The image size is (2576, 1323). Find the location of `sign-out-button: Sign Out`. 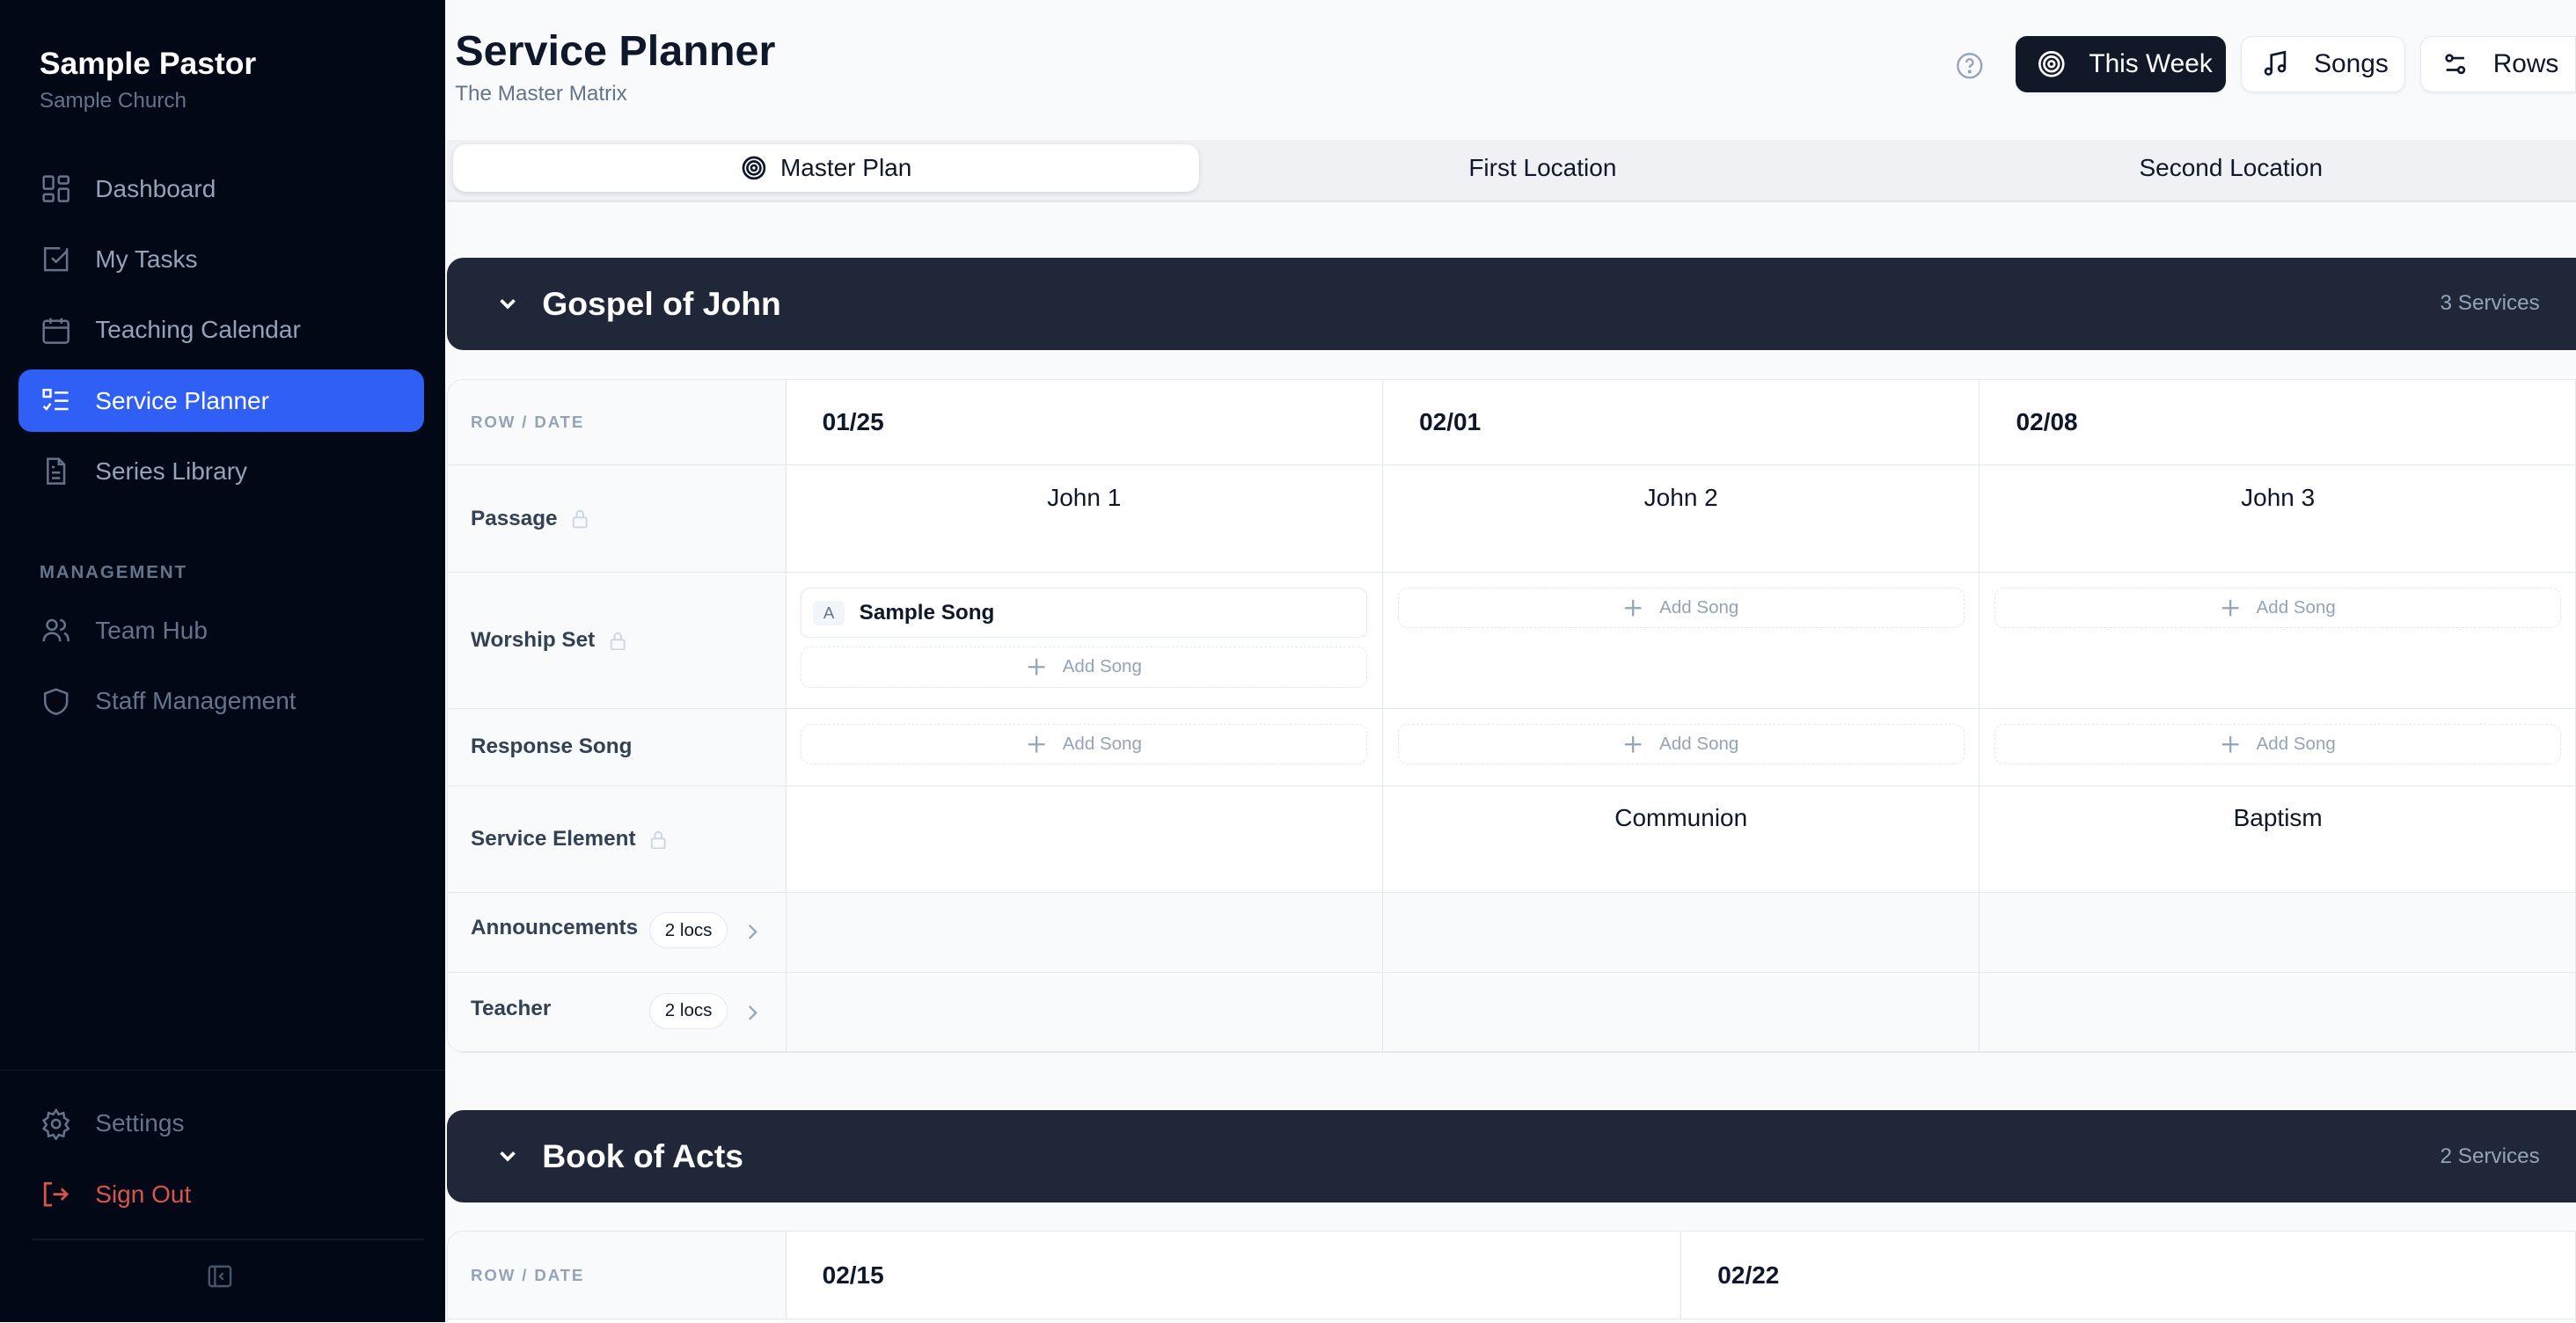

sign-out-button: Sign Out is located at coordinates (221, 1194).